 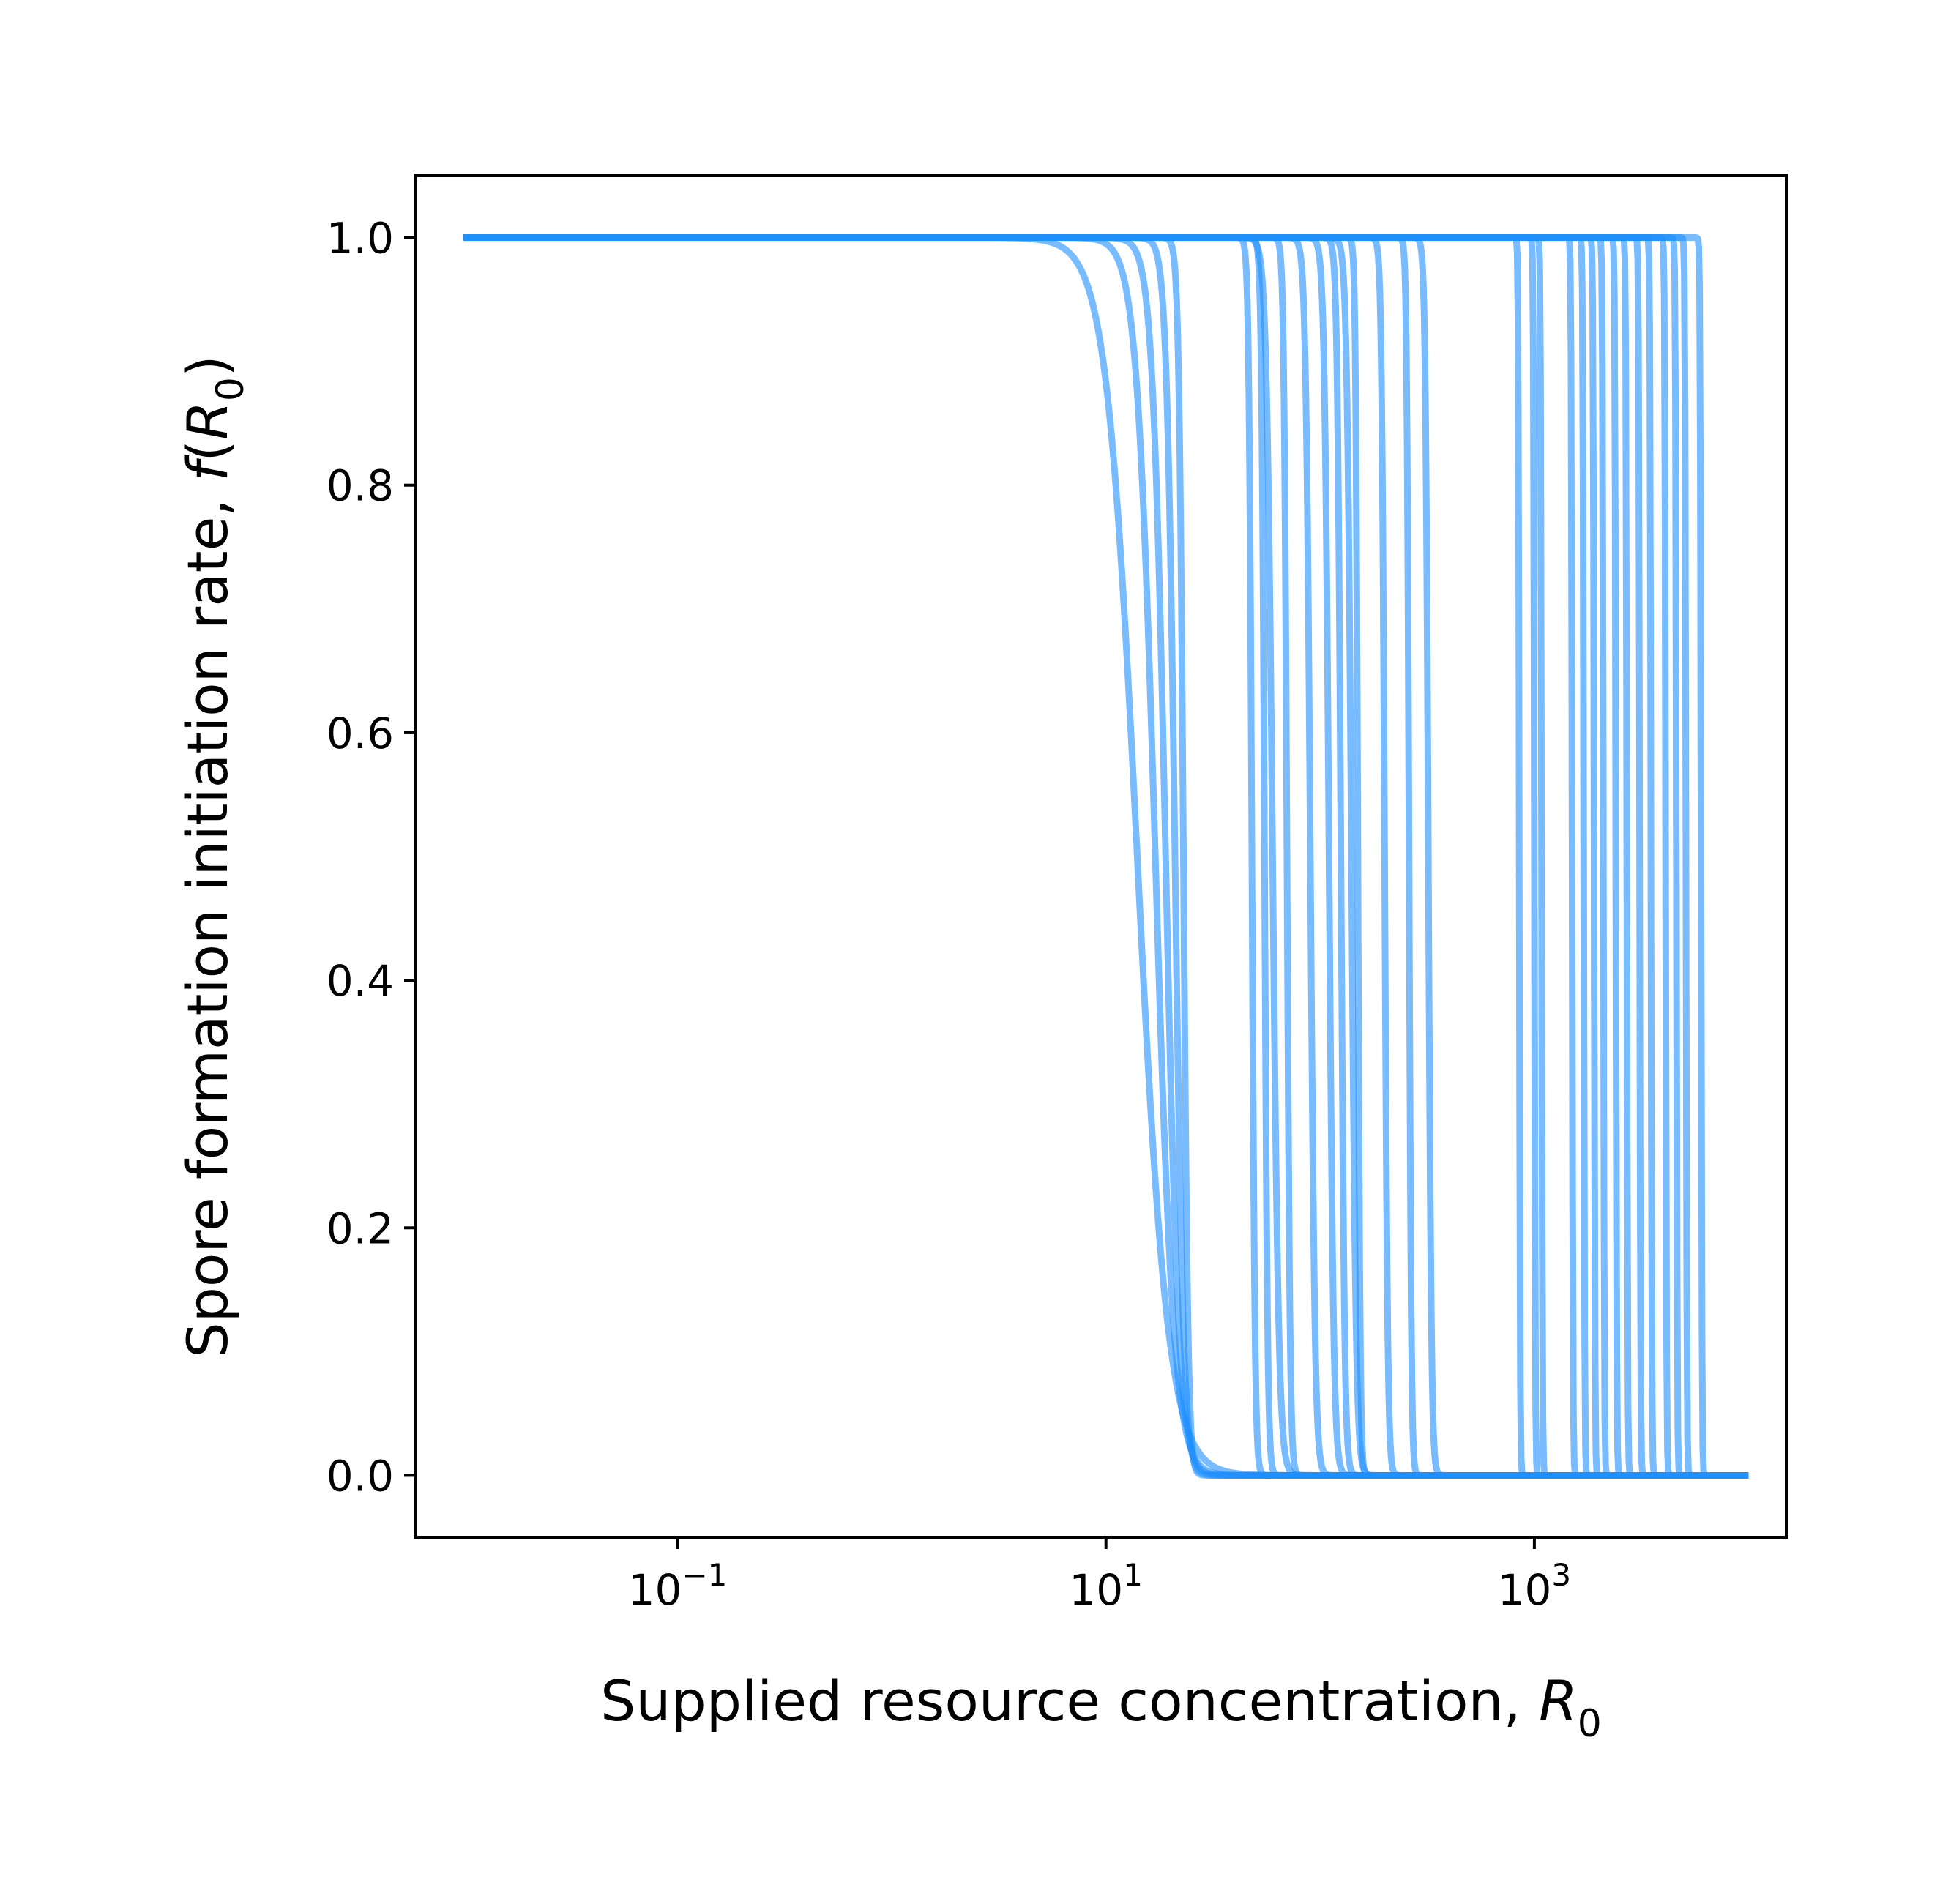 I want to click on x-axis-title: Supplied resource concentration, R0, so click(x=1101, y=1707).